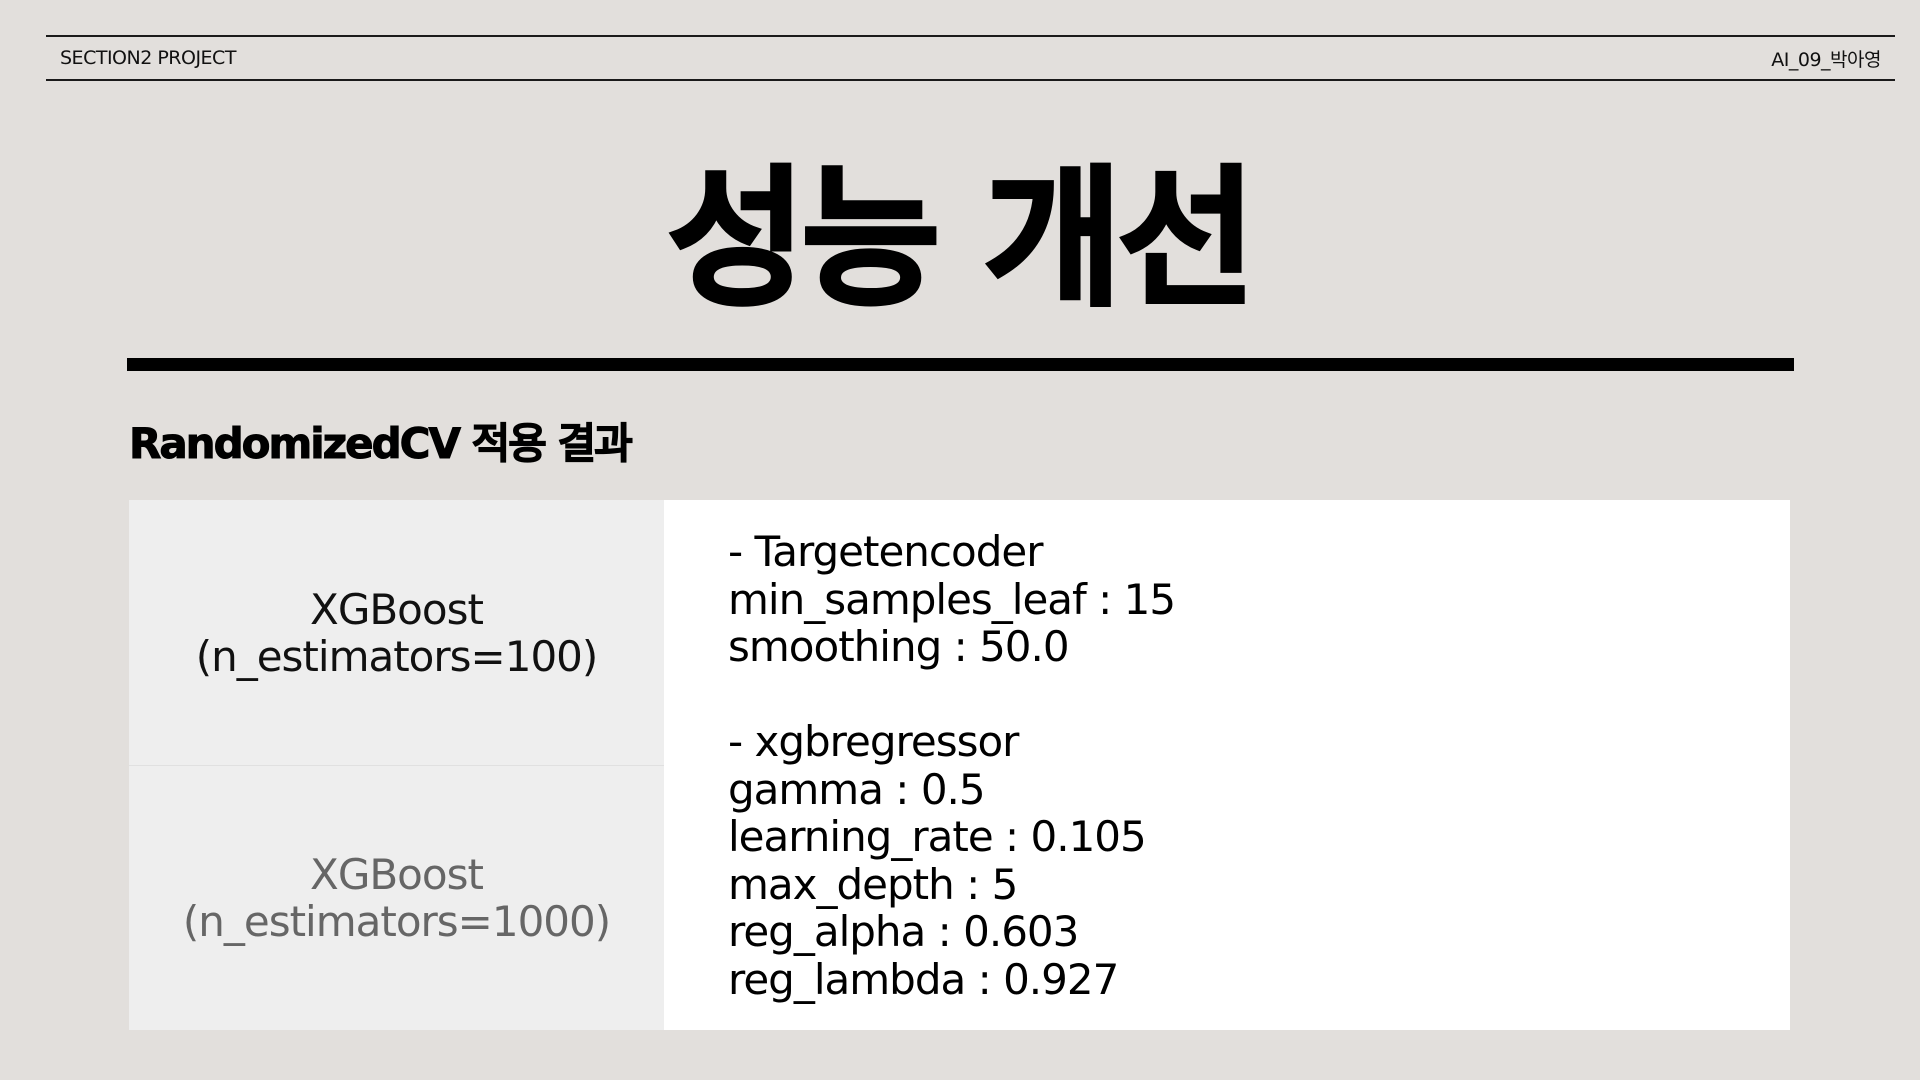 The width and height of the screenshot is (1920, 1080). I want to click on title-divider, so click(960, 364).